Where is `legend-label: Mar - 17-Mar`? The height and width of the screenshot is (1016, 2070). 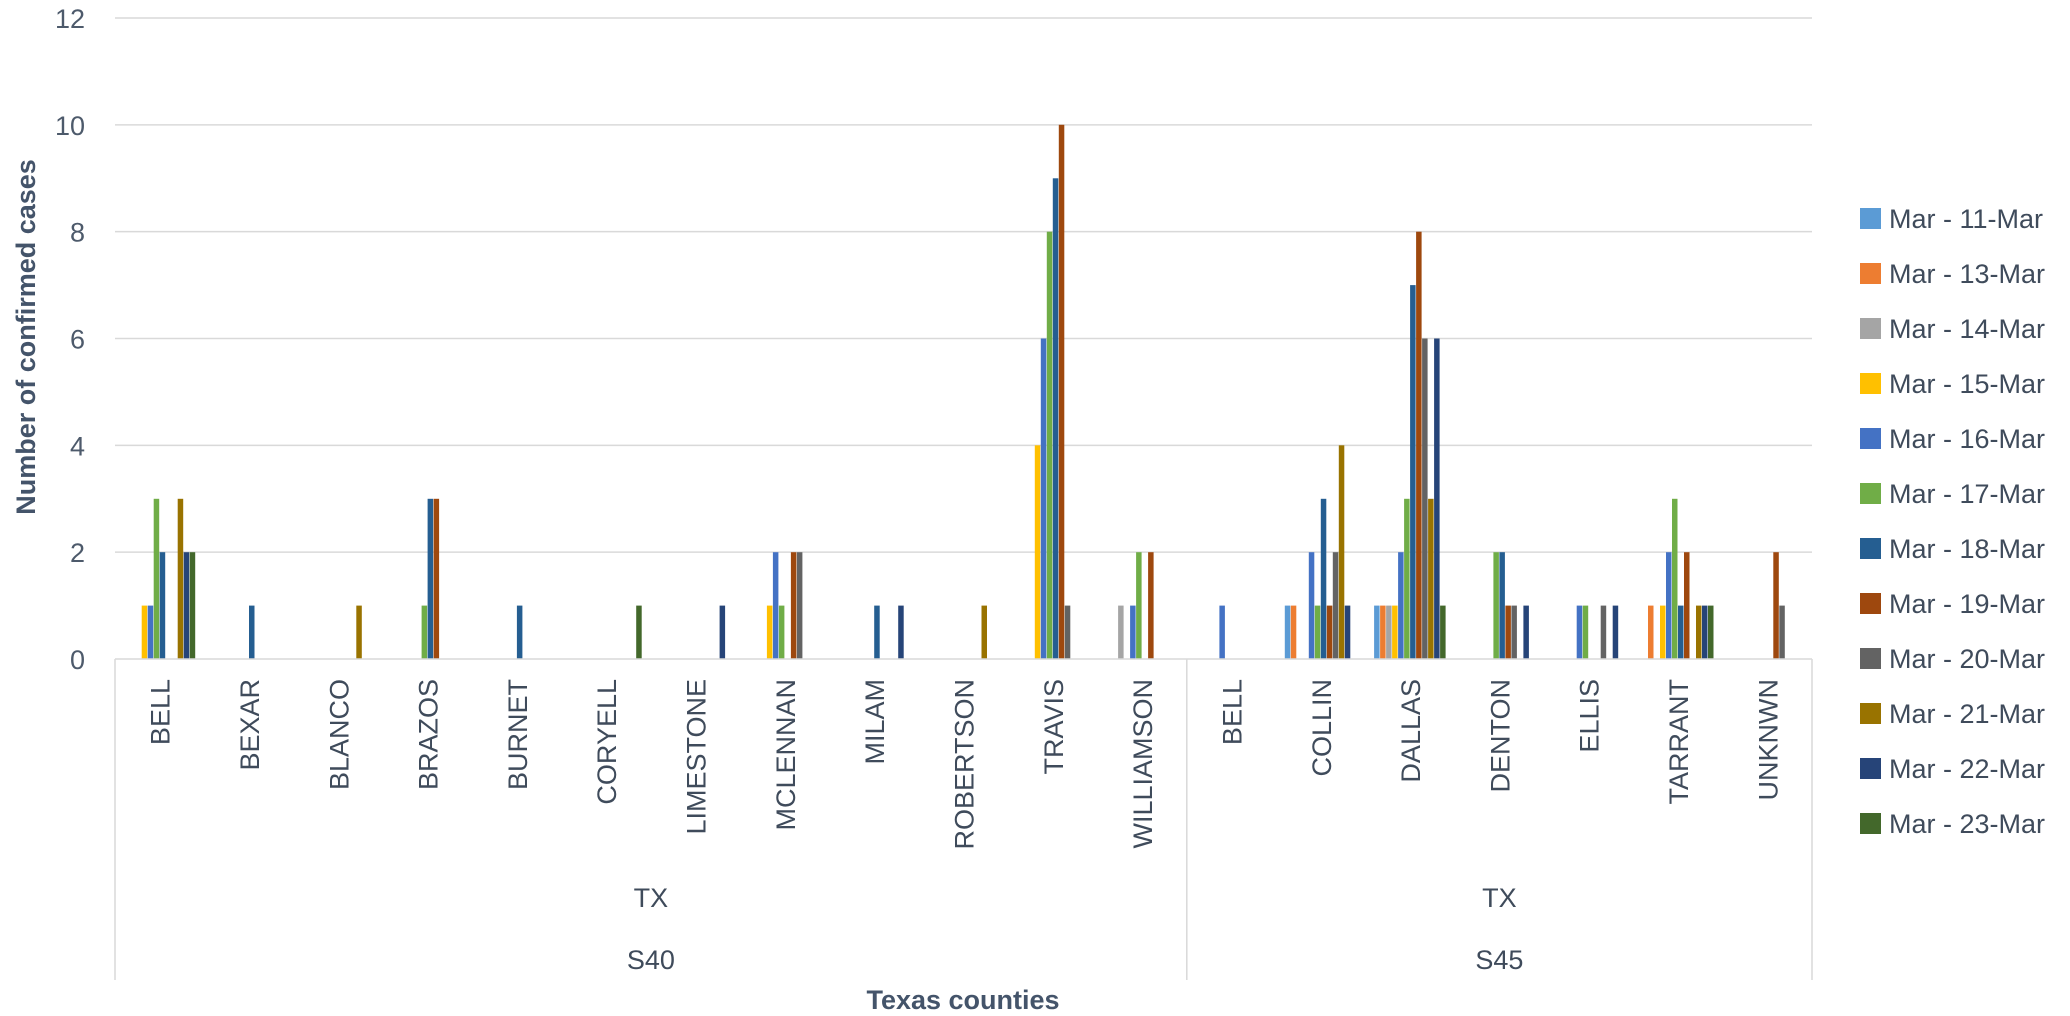
legend-label: Mar - 17-Mar is located at coordinates (1967, 494).